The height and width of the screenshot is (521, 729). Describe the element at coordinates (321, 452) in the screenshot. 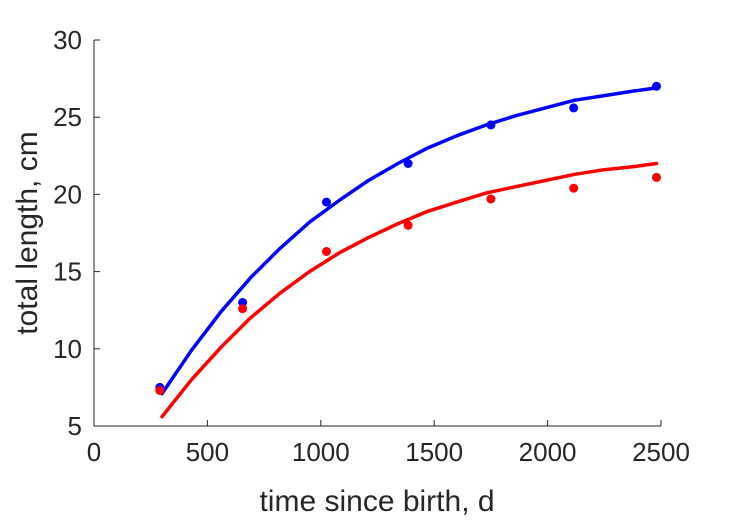

I see `x-tick-label: 1000` at that location.